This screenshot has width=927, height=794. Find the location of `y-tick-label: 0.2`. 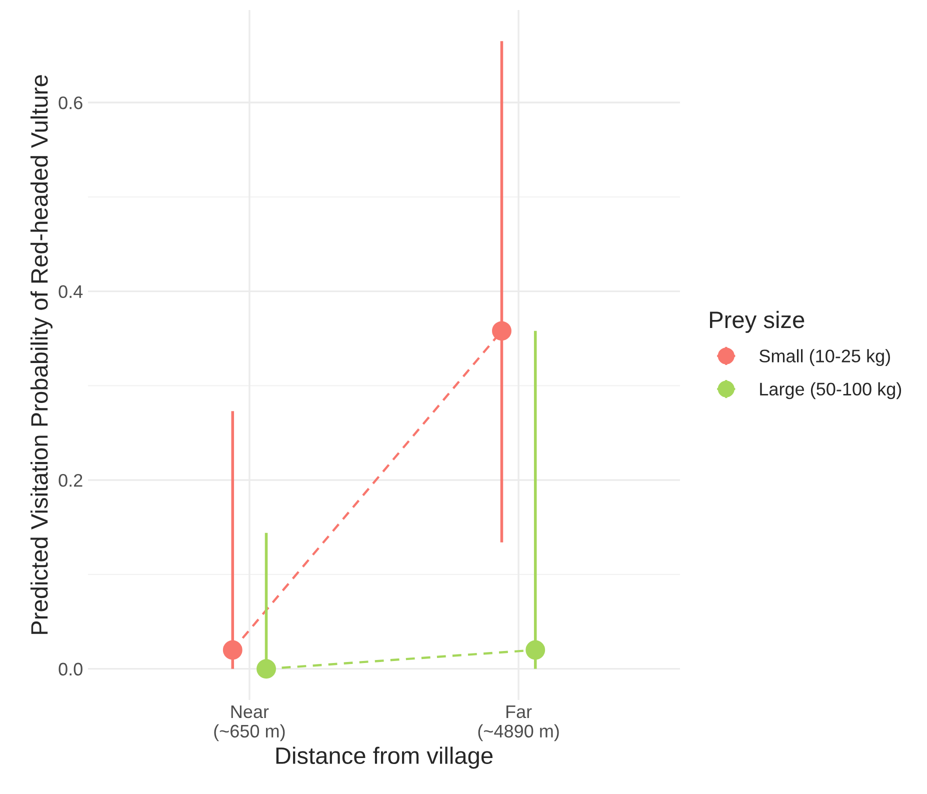

y-tick-label: 0.2 is located at coordinates (70, 480).